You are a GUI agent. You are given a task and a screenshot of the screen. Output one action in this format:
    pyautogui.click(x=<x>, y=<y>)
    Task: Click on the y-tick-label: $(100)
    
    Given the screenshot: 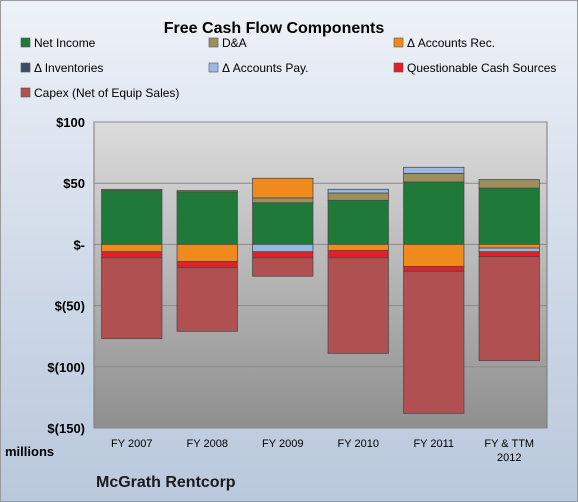 What is the action you would take?
    pyautogui.click(x=66, y=367)
    